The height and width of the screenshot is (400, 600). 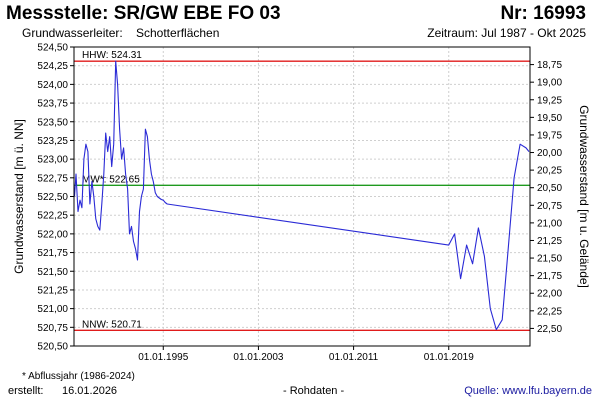 What do you see at coordinates (258, 357) in the screenshot?
I see `x-tick-label: 01.01.2003` at bounding box center [258, 357].